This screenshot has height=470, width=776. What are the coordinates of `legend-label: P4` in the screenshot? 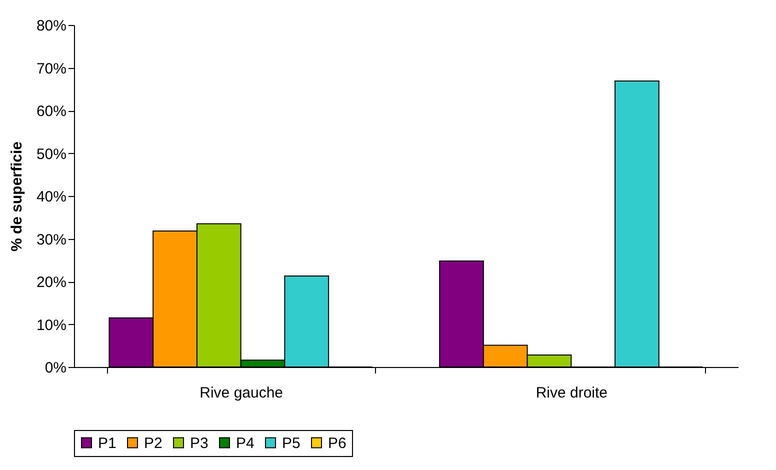 It's located at (245, 443).